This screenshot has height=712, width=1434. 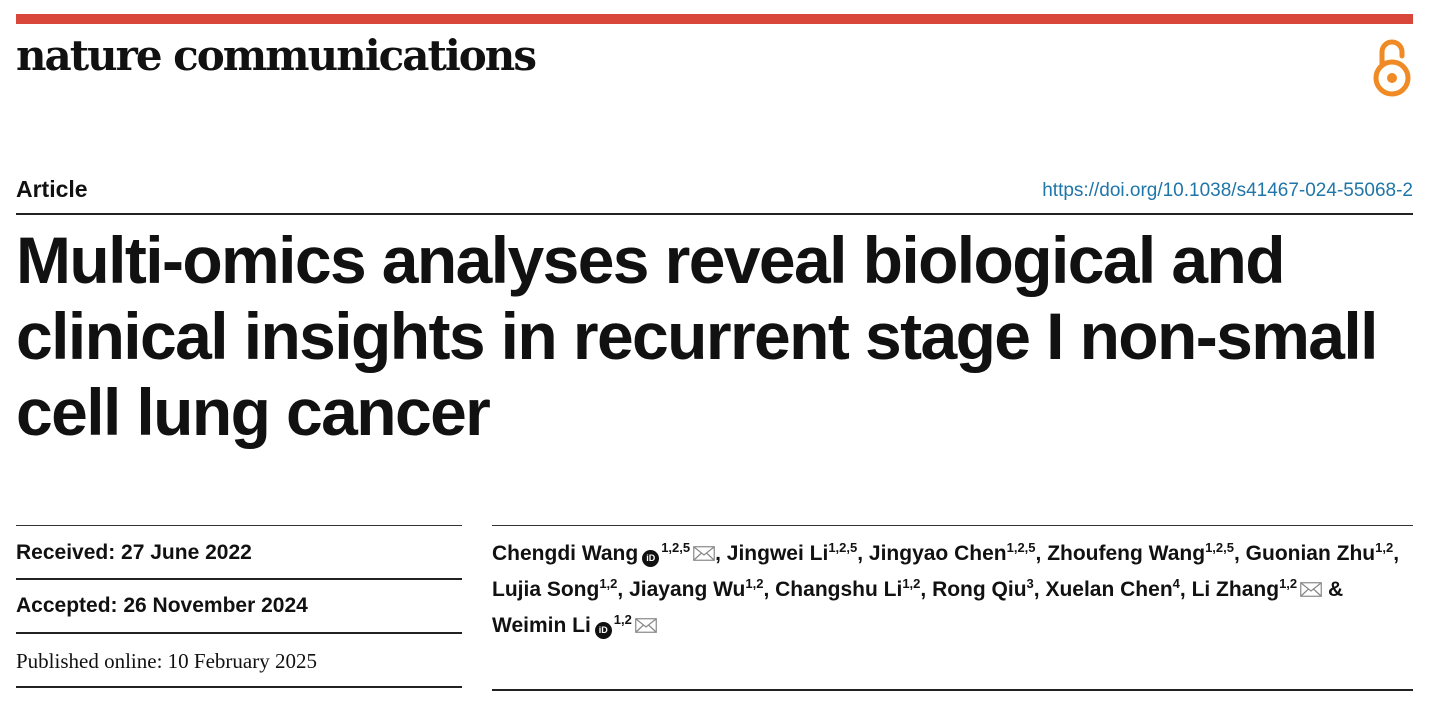 I want to click on author: Jingwei Li1,2,5, so click(x=792, y=552).